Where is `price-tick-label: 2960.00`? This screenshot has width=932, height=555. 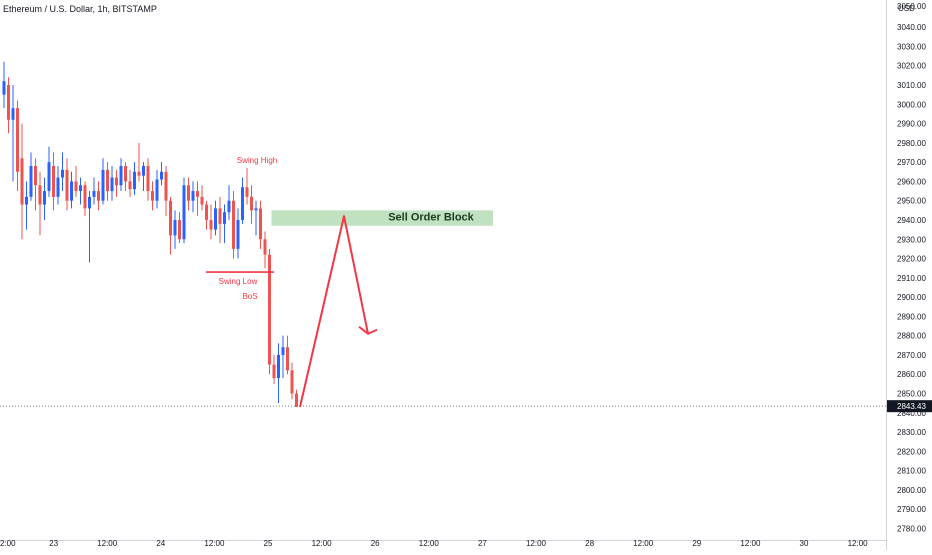 price-tick-label: 2960.00 is located at coordinates (911, 181).